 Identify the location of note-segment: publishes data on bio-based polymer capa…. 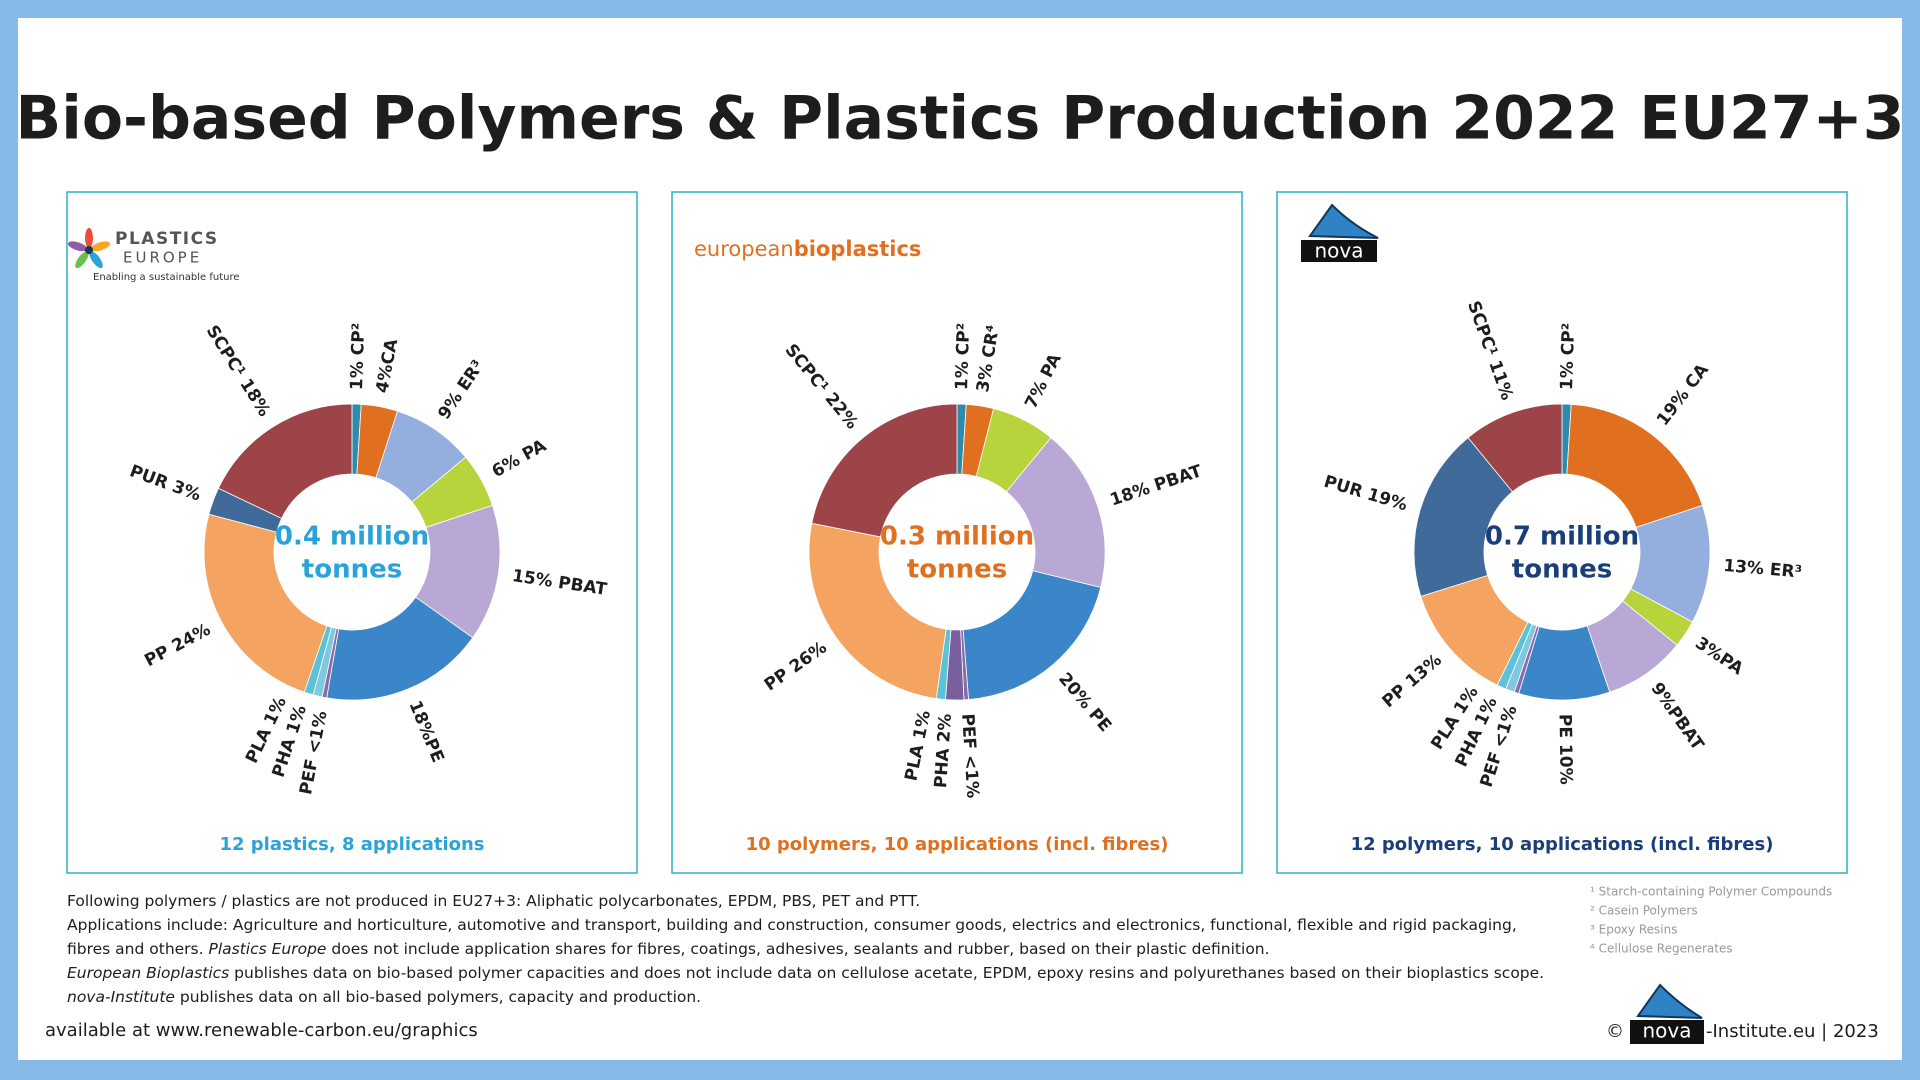
(886, 973).